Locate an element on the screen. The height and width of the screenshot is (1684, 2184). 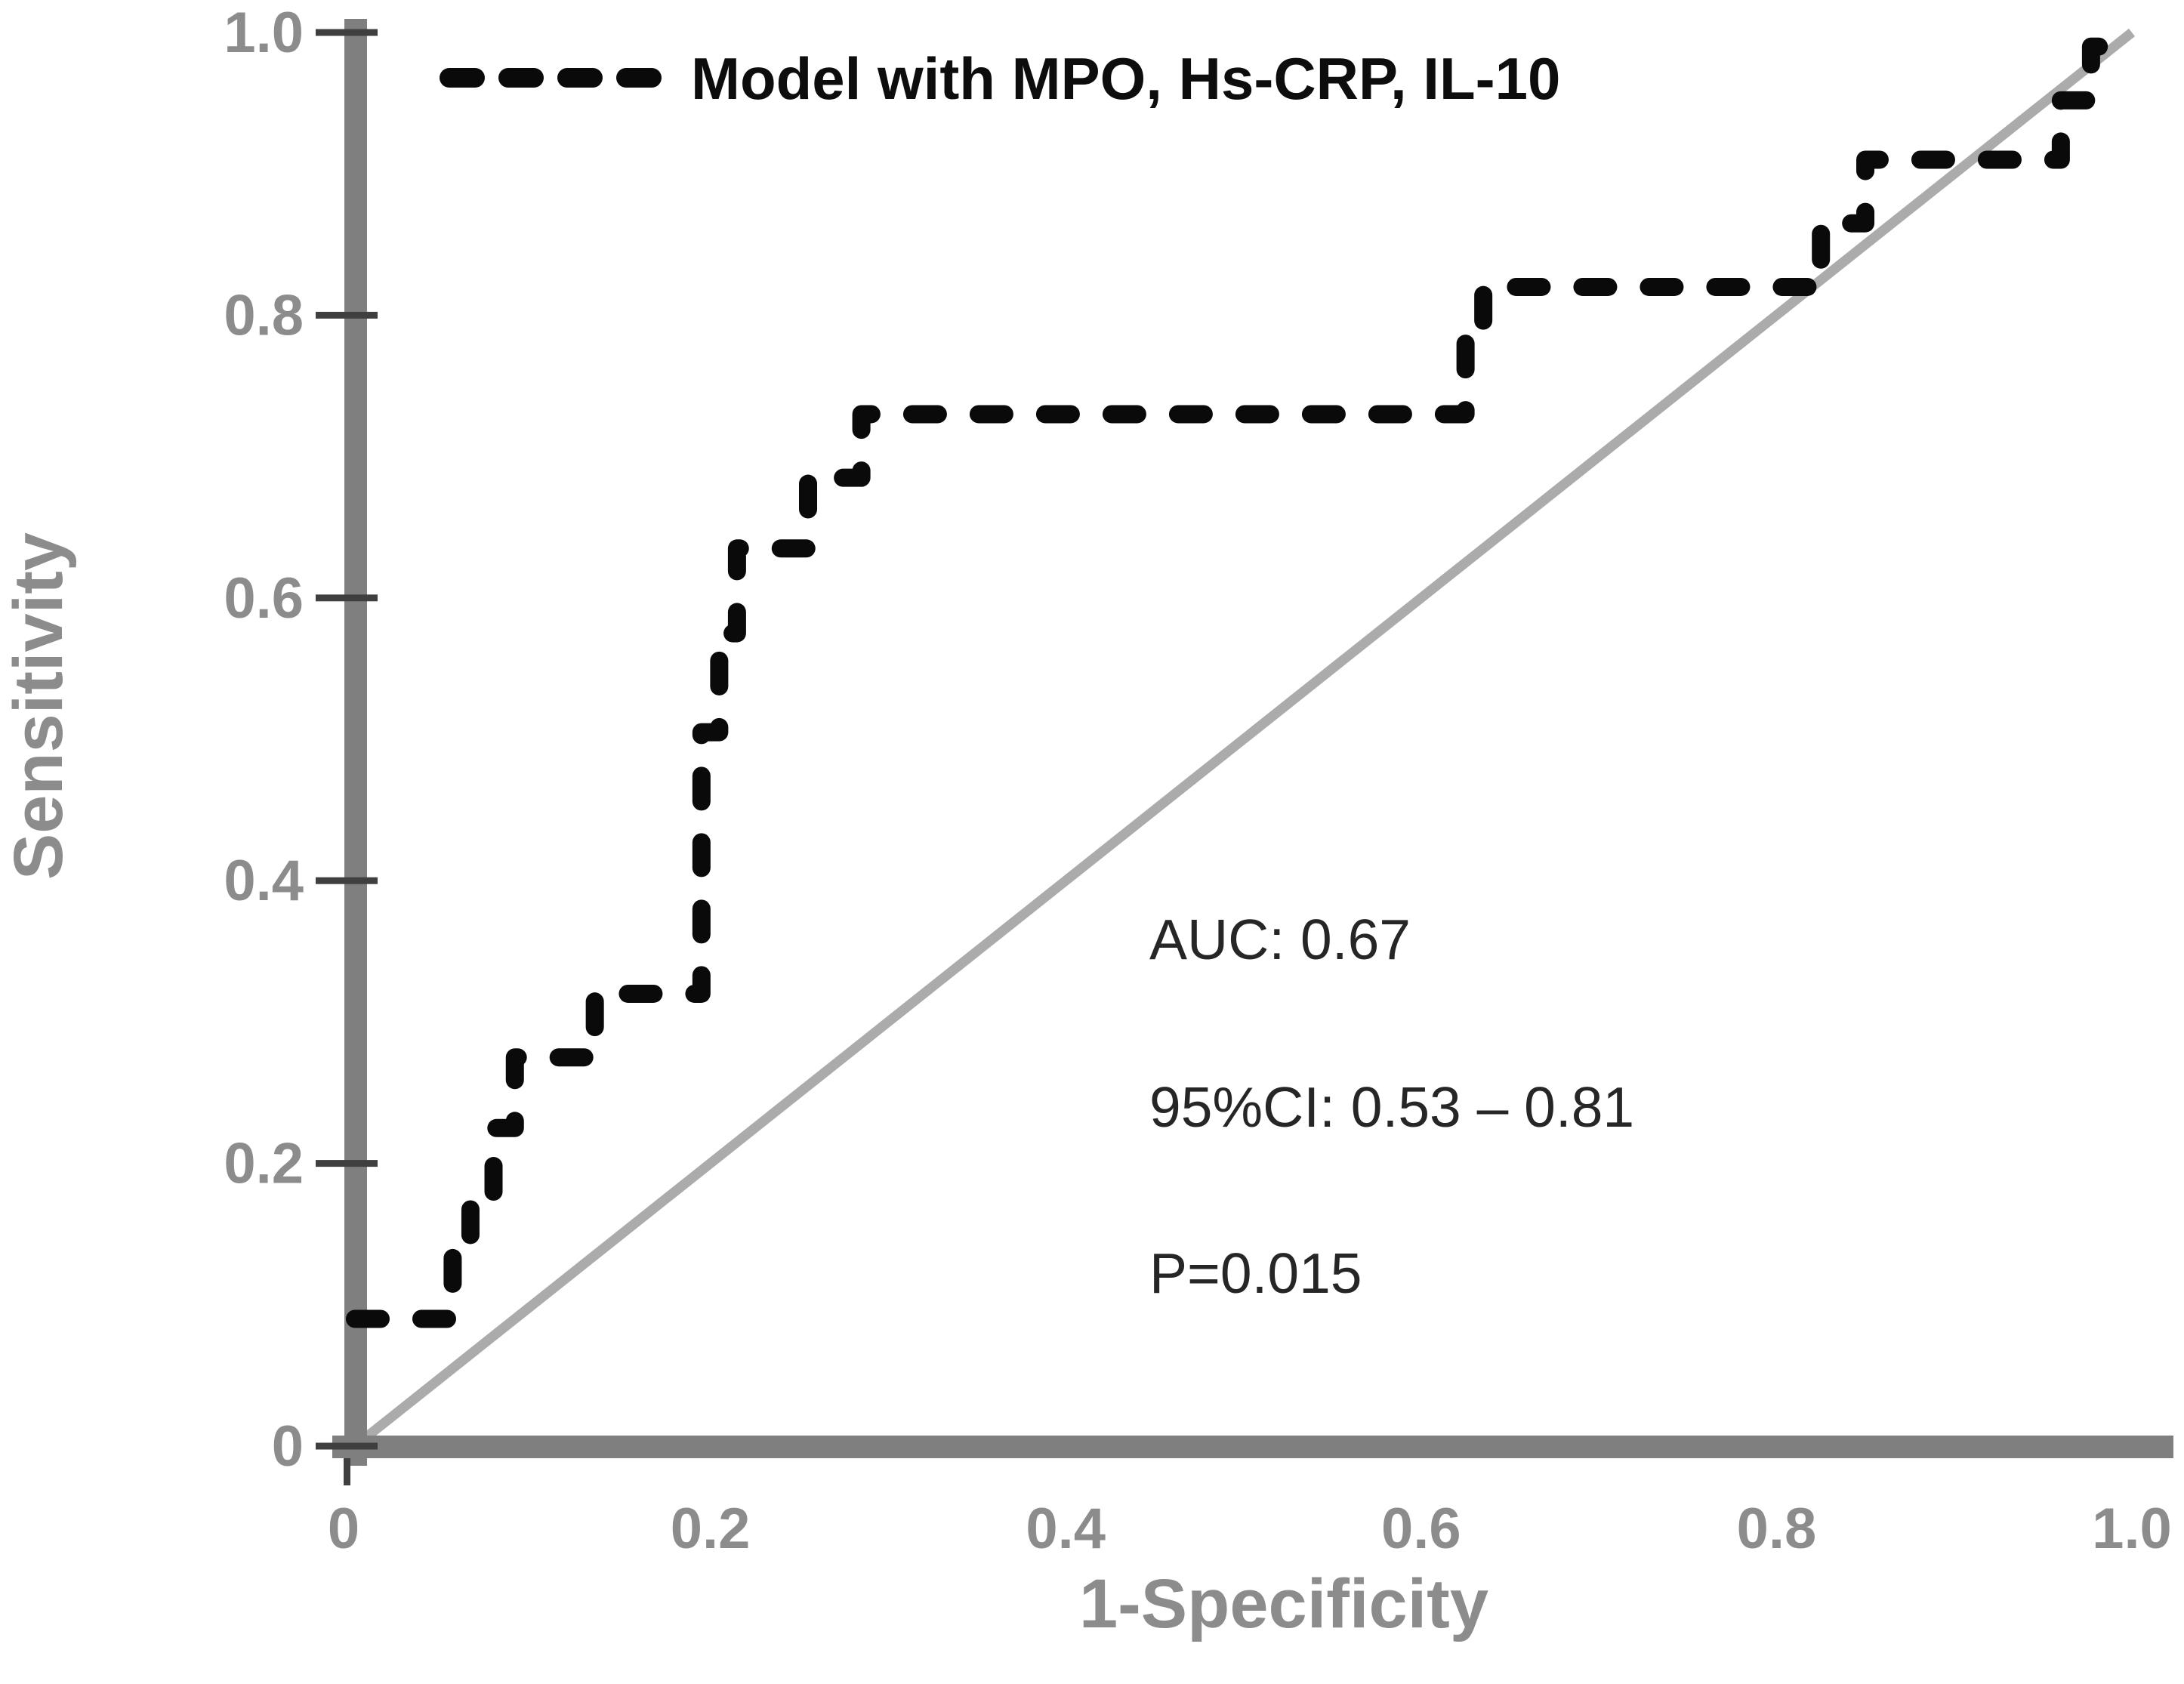
y-axis-tick-labels: 0 0.2 0.4 0.6 0.8 1.0 is located at coordinates (264, 740).